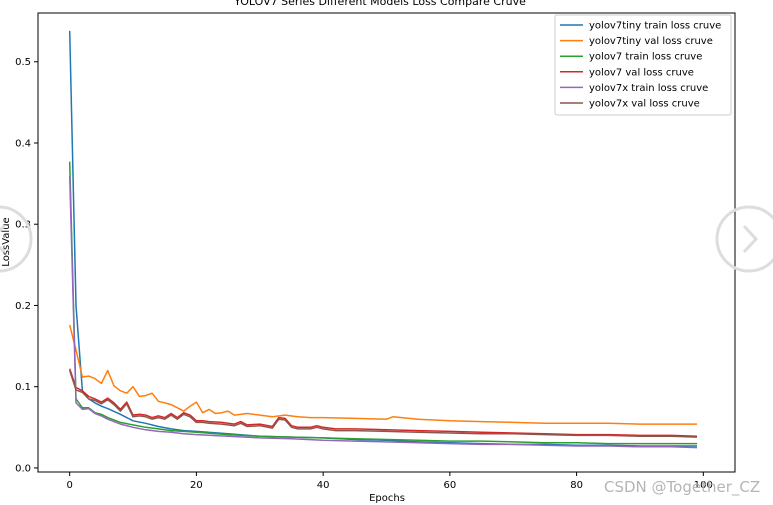  Describe the element at coordinates (743, 239) in the screenshot. I see `next-arrow-icon` at that location.